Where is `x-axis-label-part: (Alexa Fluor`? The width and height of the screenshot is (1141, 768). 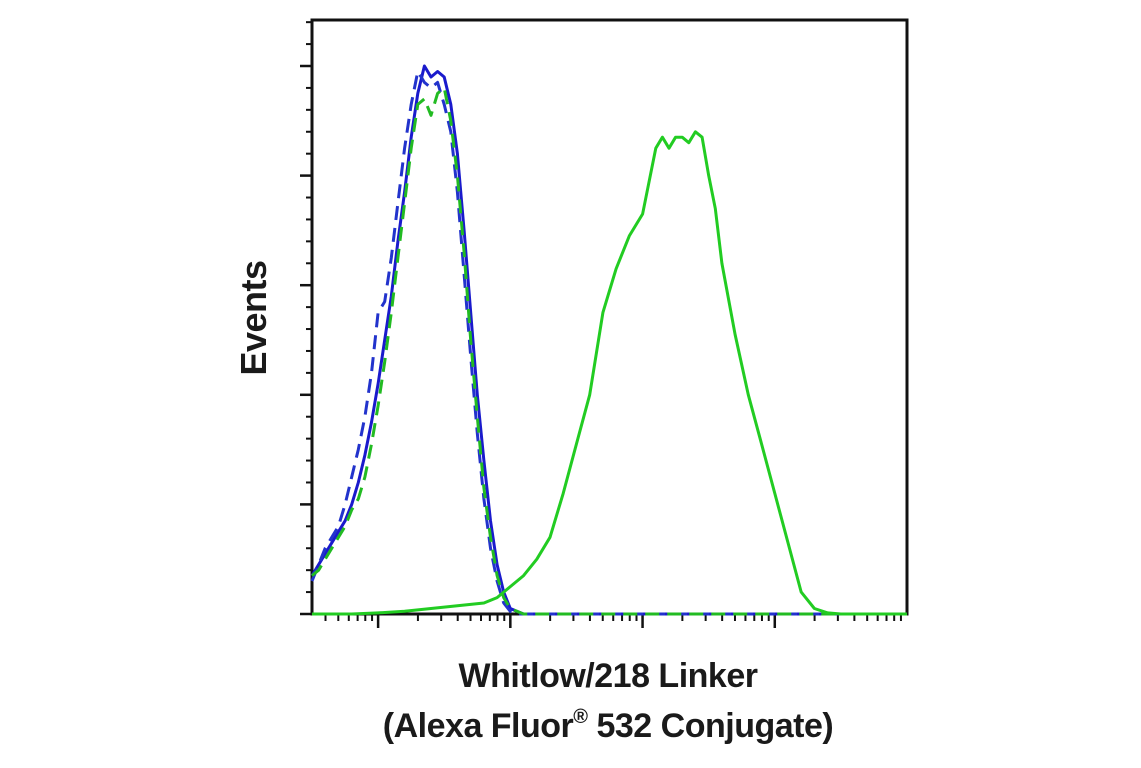 x-axis-label-part: (Alexa Fluor is located at coordinates (478, 726).